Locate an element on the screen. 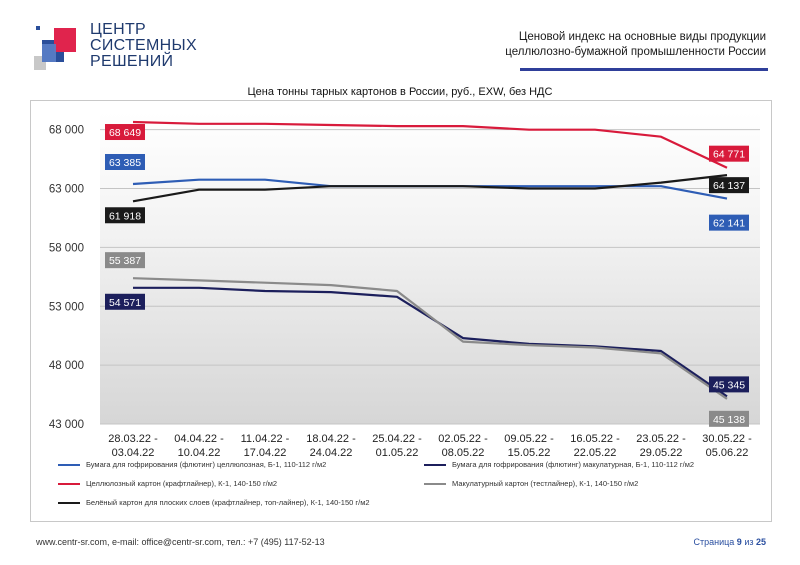 The width and height of the screenshot is (800, 565). data-label-text: 45 138 is located at coordinates (729, 420).